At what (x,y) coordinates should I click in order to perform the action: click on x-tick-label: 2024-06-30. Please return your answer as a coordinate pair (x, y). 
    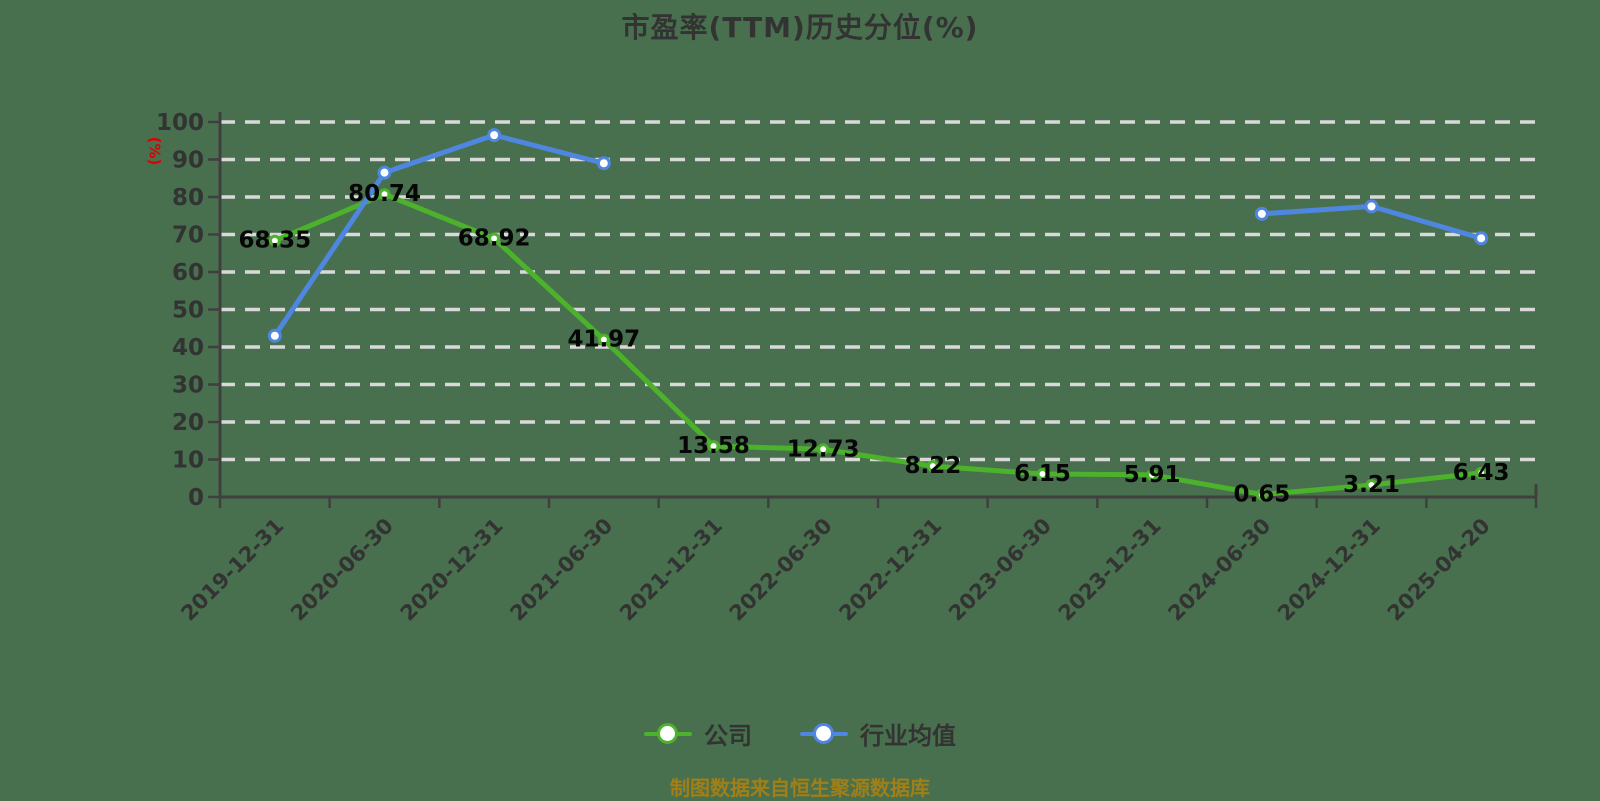
    Looking at the image, I should click on (1219, 570).